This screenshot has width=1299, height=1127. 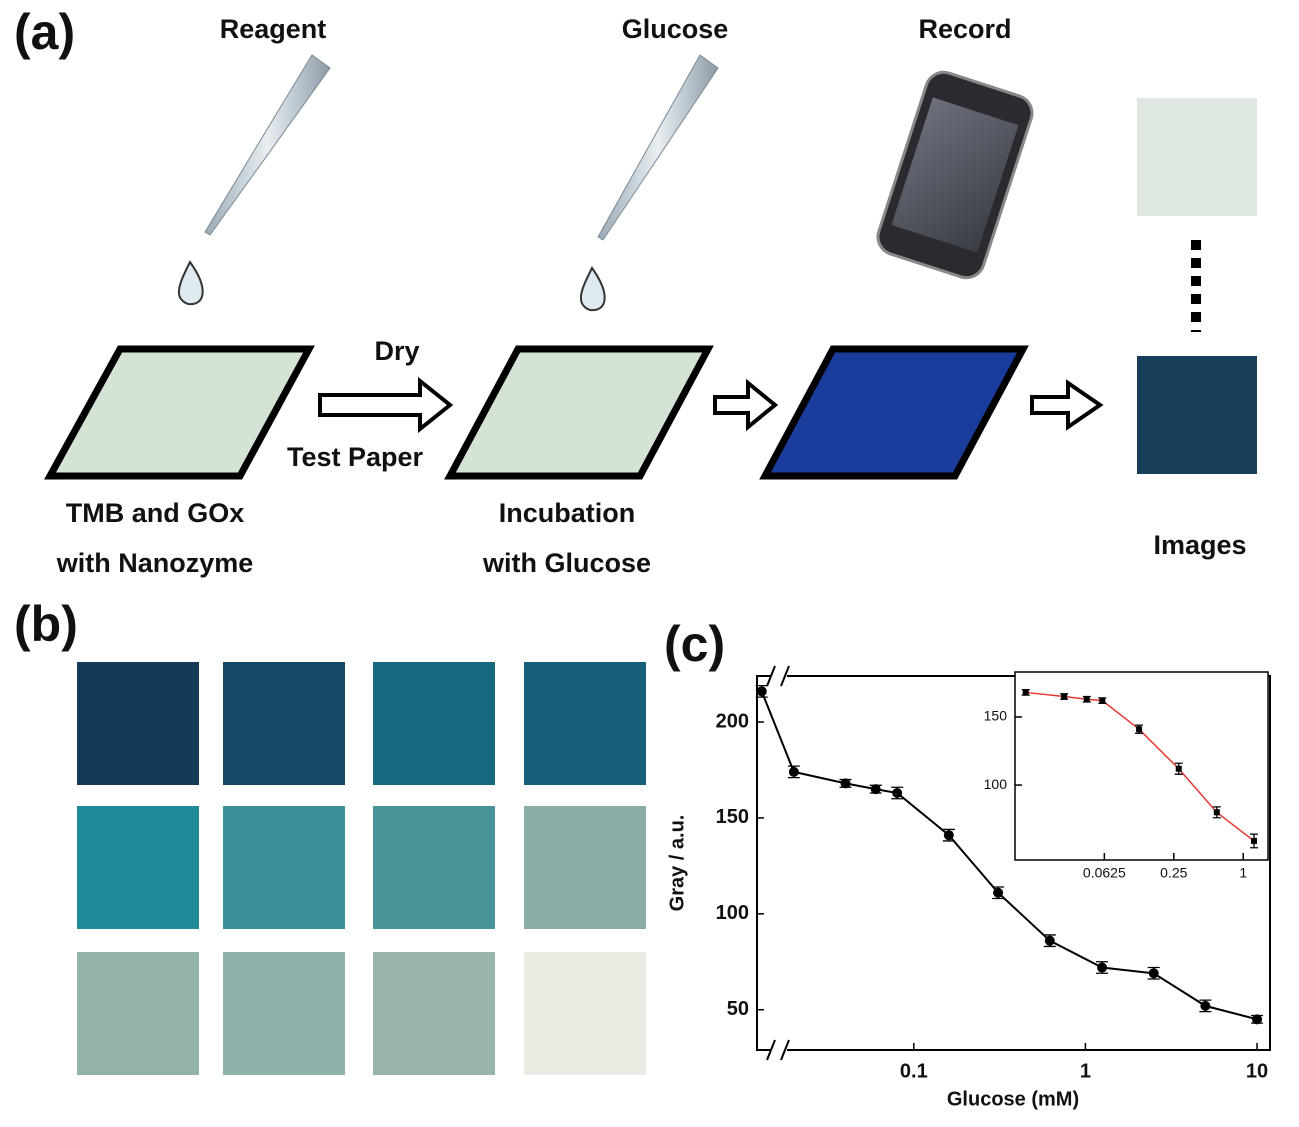 What do you see at coordinates (566, 563) in the screenshot?
I see `caption: with Glucose` at bounding box center [566, 563].